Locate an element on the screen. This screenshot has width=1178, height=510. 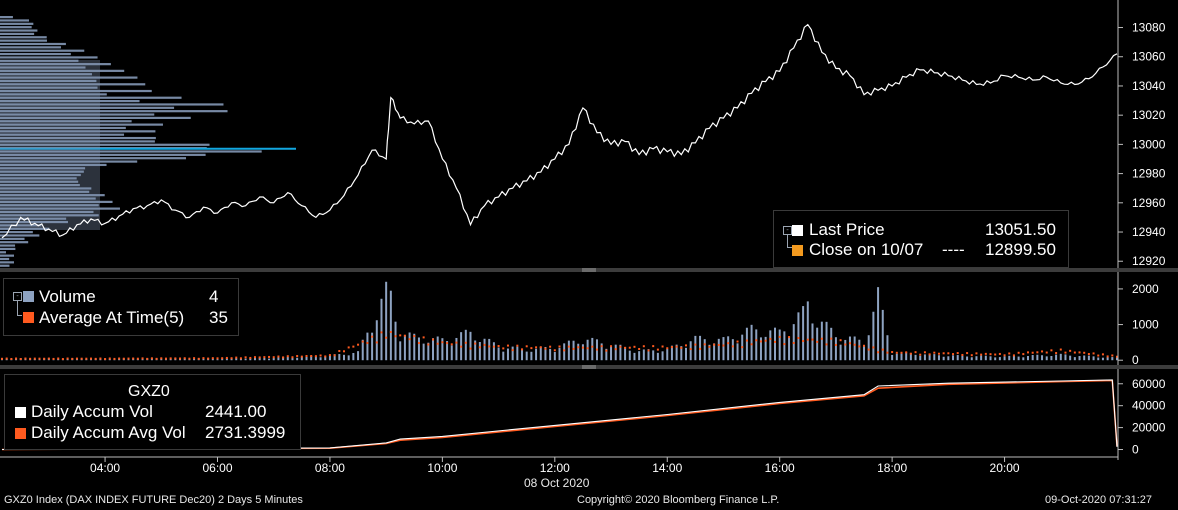
date-label: 08 Oct 2020 is located at coordinates (557, 483).